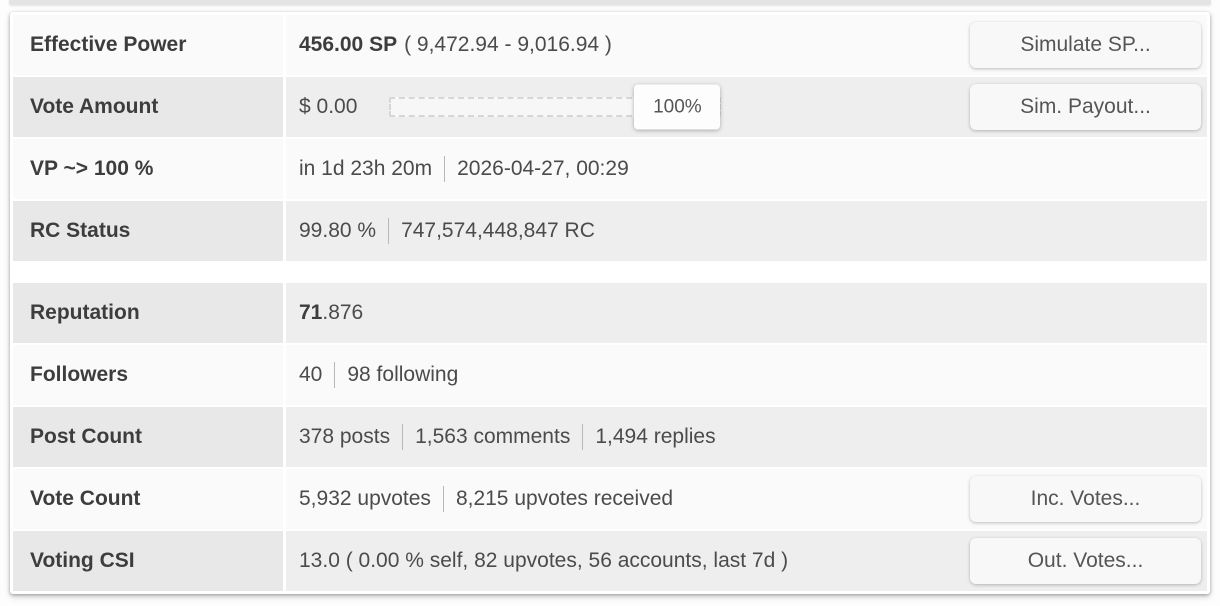 The width and height of the screenshot is (1220, 606). Describe the element at coordinates (655, 436) in the screenshot. I see `replies-count: 1,494 replies` at that location.